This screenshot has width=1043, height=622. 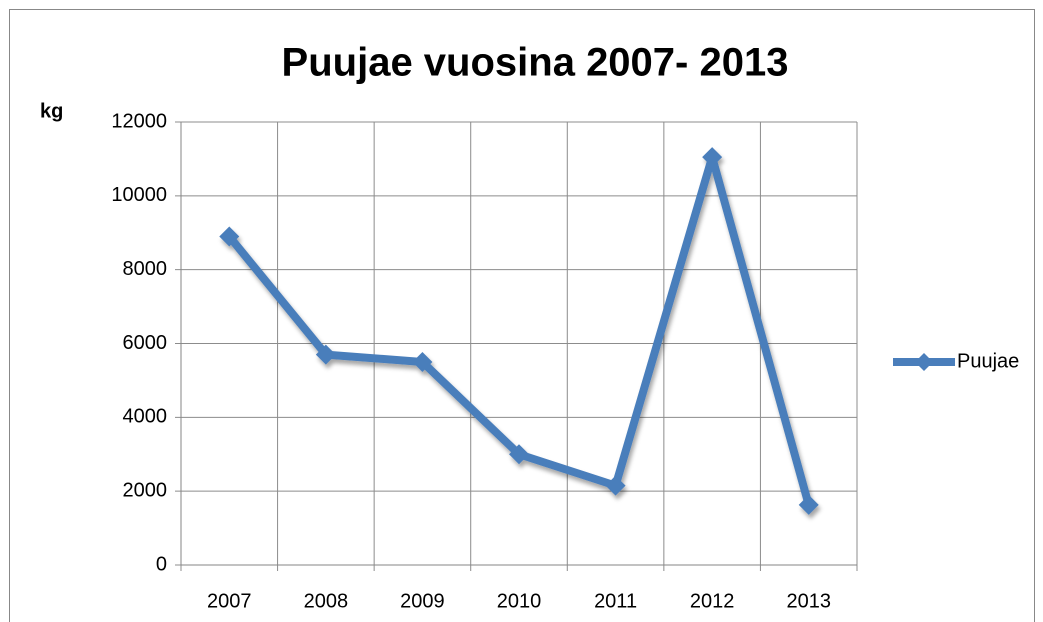 What do you see at coordinates (145, 490) in the screenshot?
I see `y-tick-label: 2000` at bounding box center [145, 490].